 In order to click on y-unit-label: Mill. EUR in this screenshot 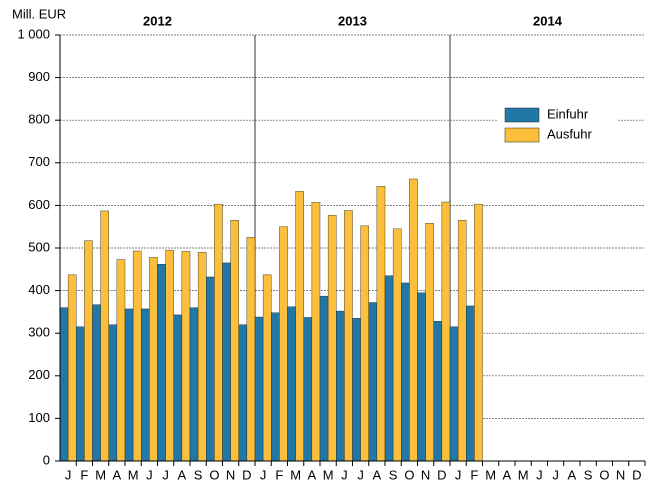, I will do `click(39, 13)`.